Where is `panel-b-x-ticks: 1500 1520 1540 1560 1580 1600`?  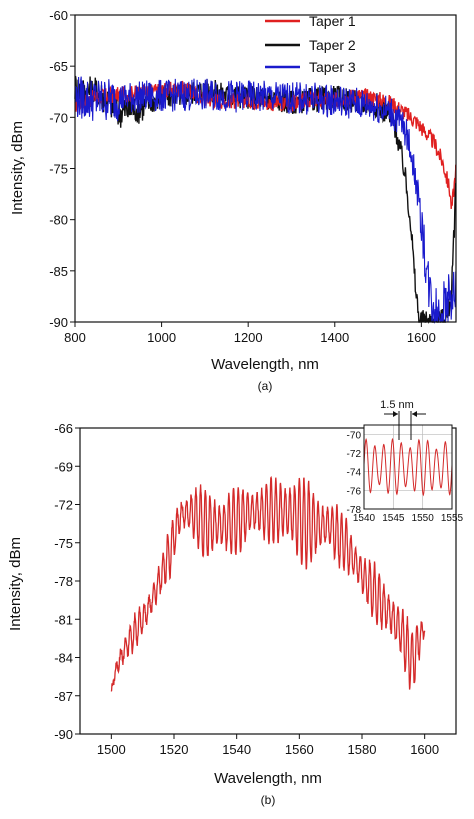 panel-b-x-ticks: 1500 1520 1540 1560 1580 1600 is located at coordinates (268, 745).